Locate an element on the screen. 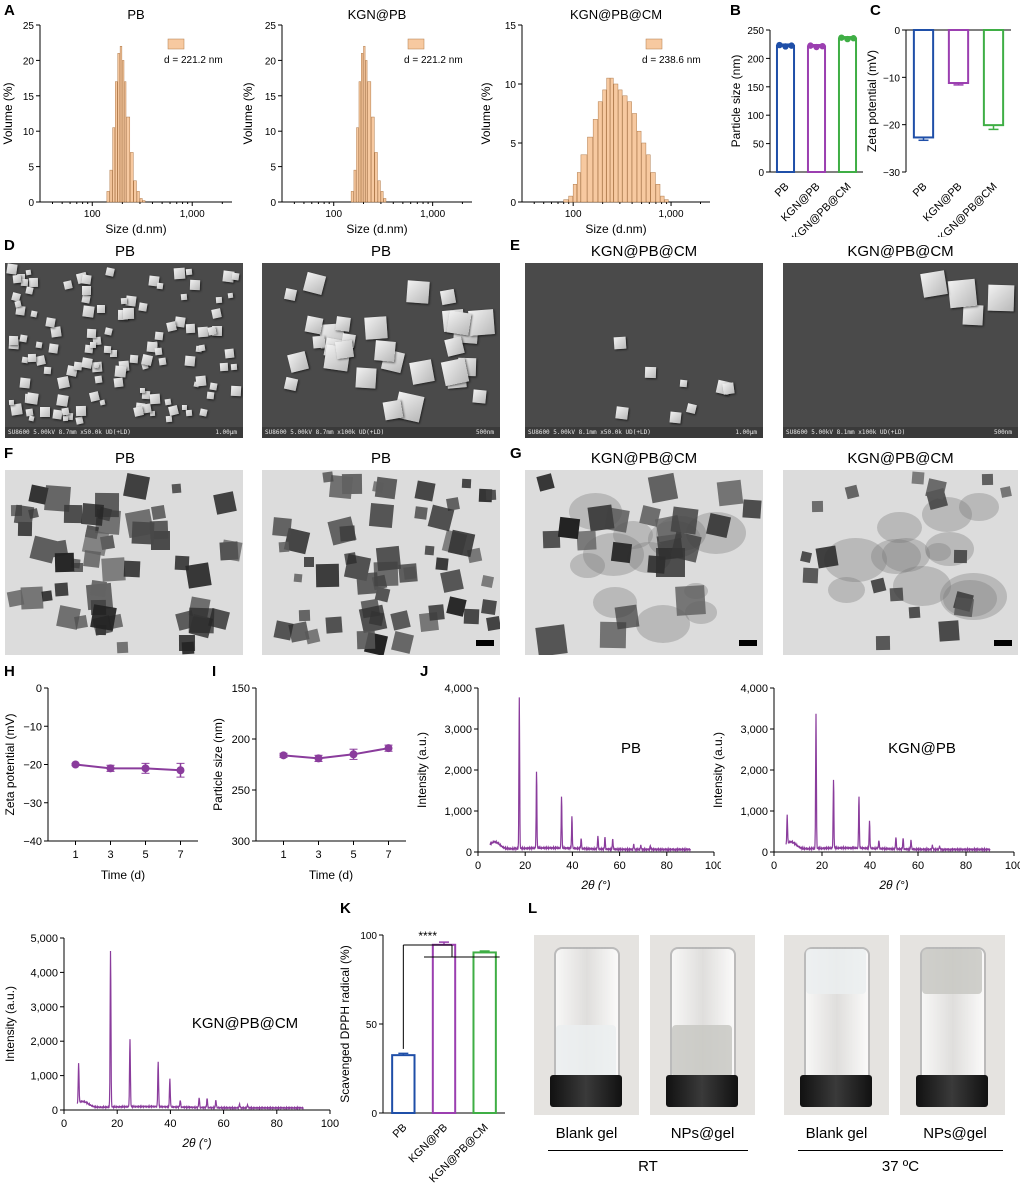  legend-text: d = 221.2 nm is located at coordinates (193, 60).